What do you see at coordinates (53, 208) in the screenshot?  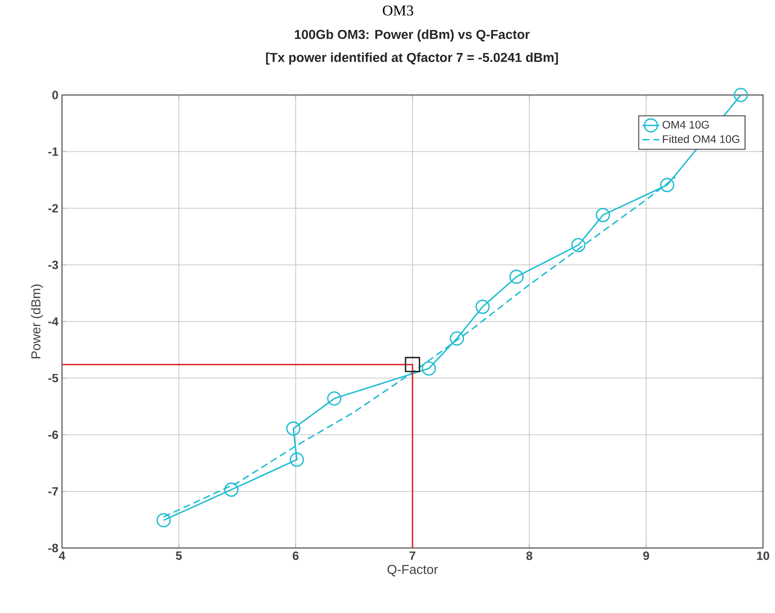 I see `y-tick-label: -2` at bounding box center [53, 208].